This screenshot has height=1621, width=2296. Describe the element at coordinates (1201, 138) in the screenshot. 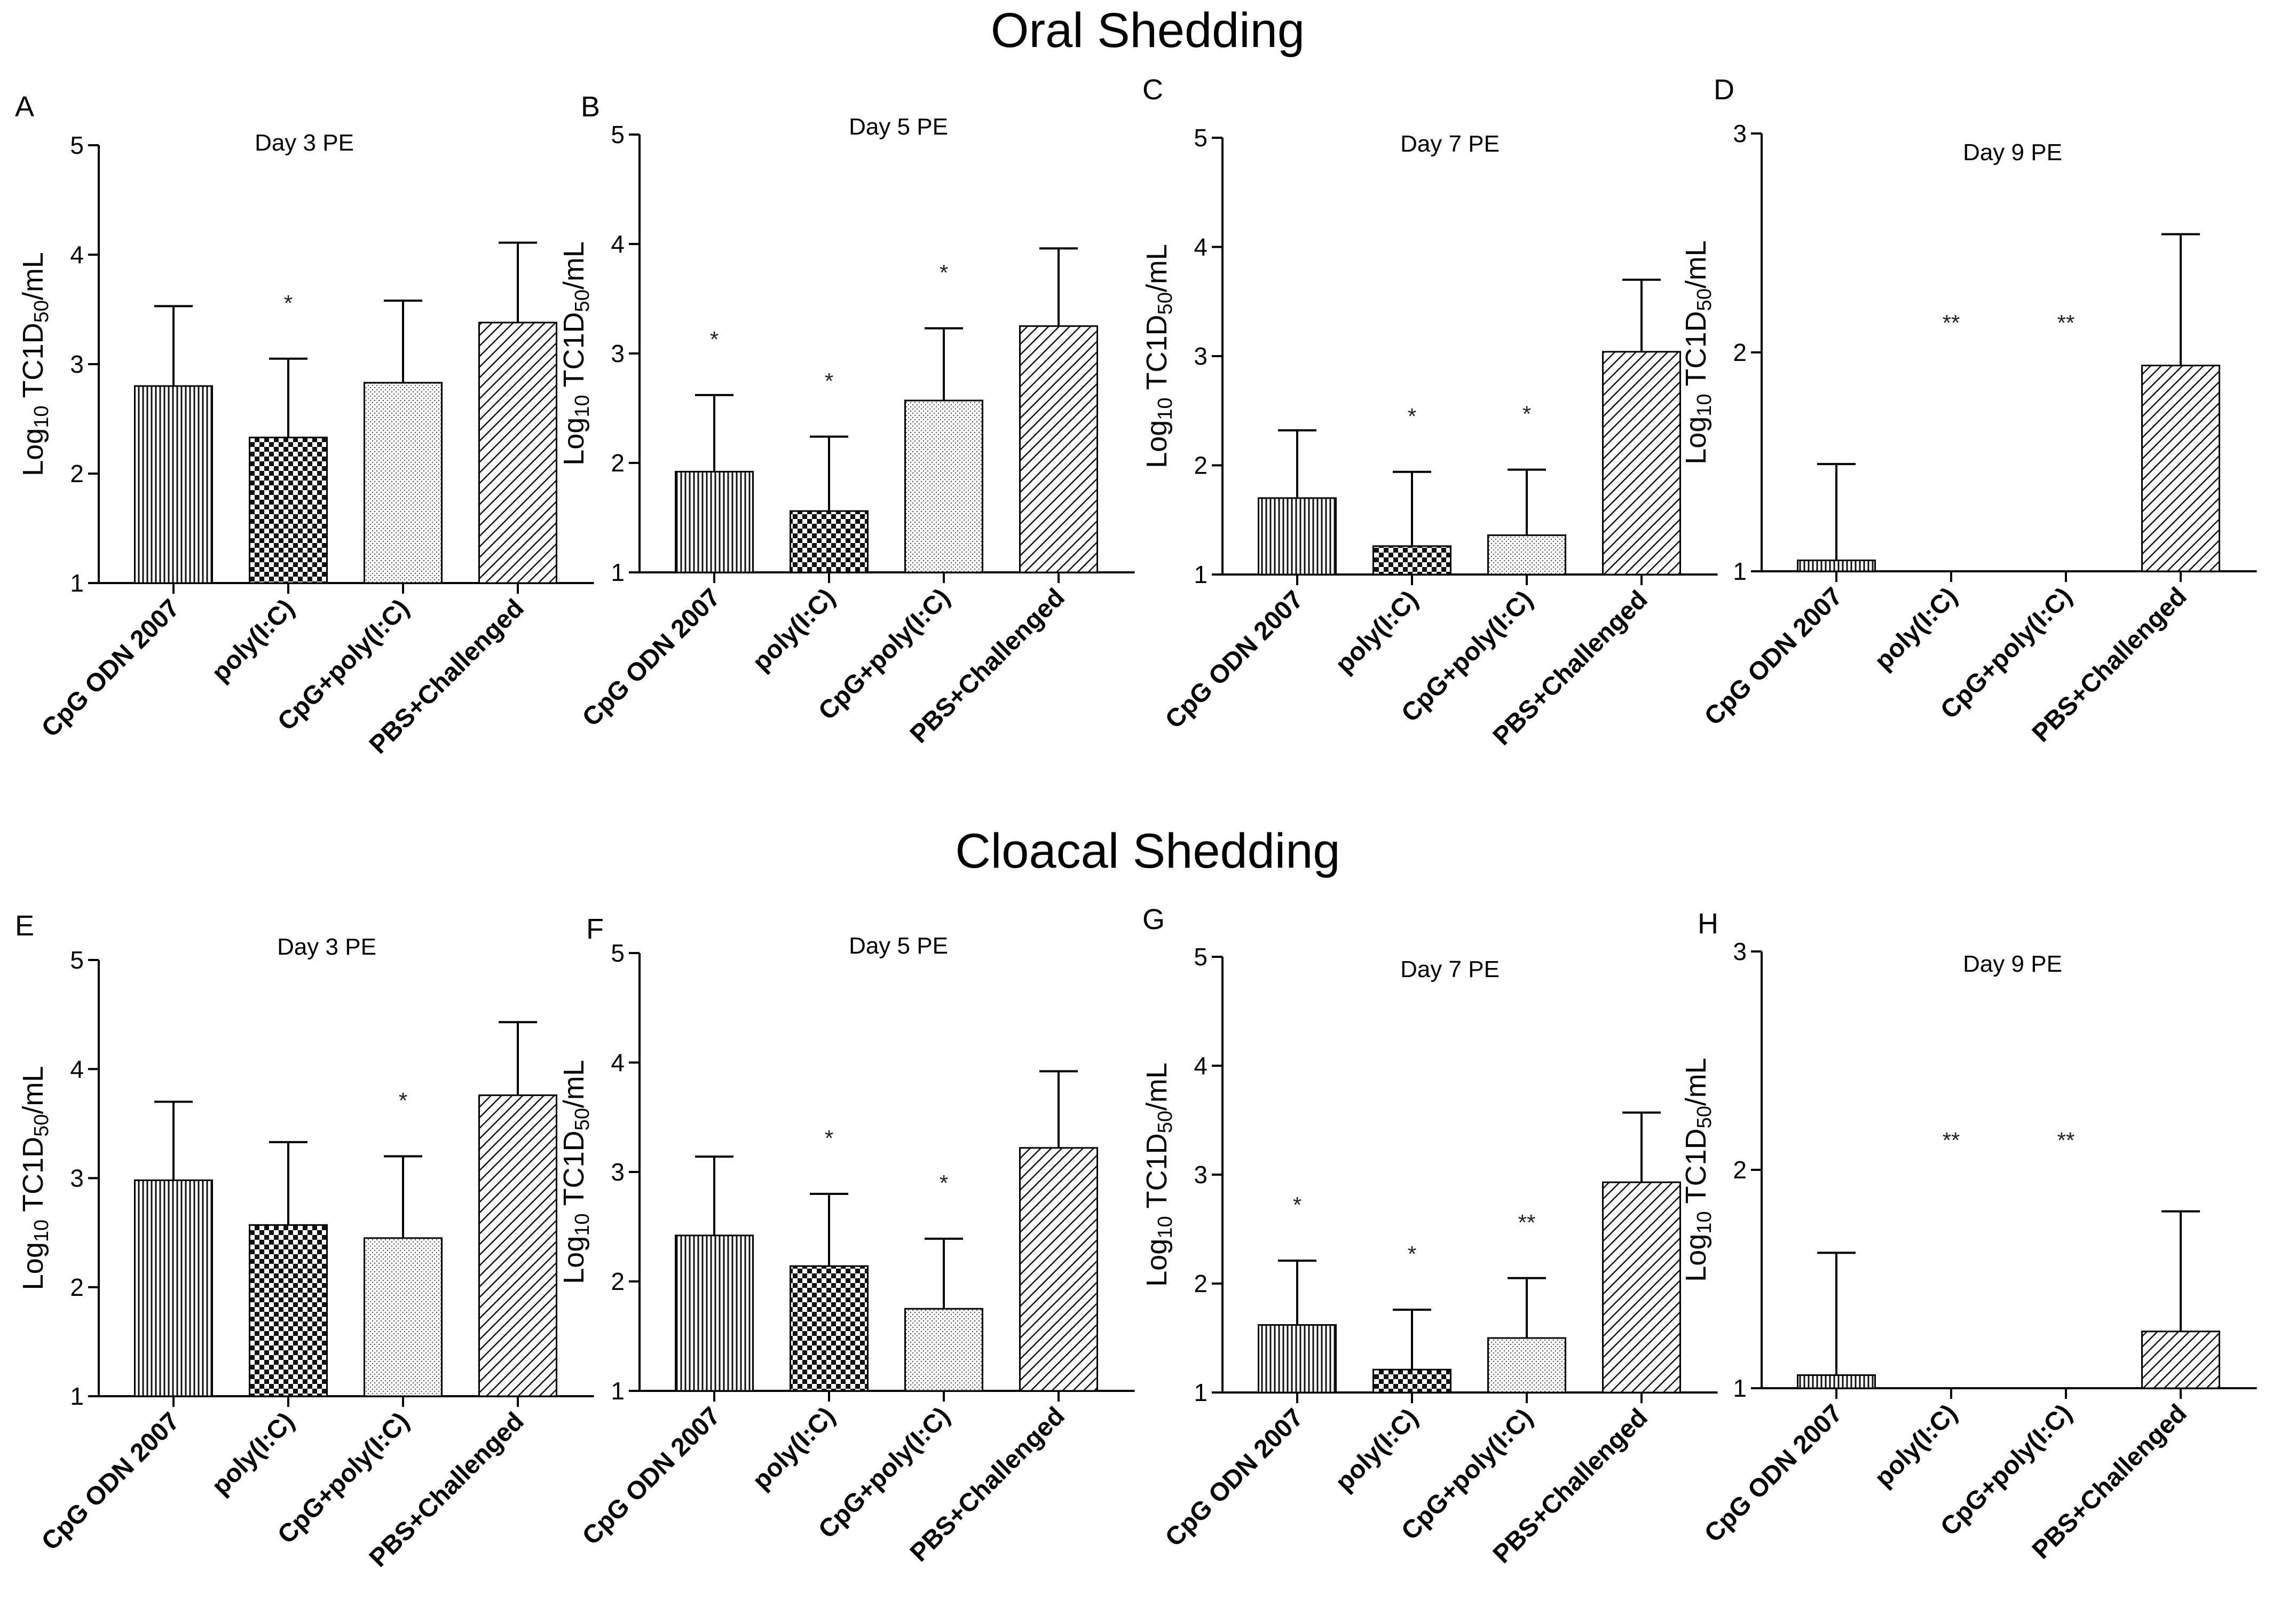

I see `y-tick-label: 5` at that location.